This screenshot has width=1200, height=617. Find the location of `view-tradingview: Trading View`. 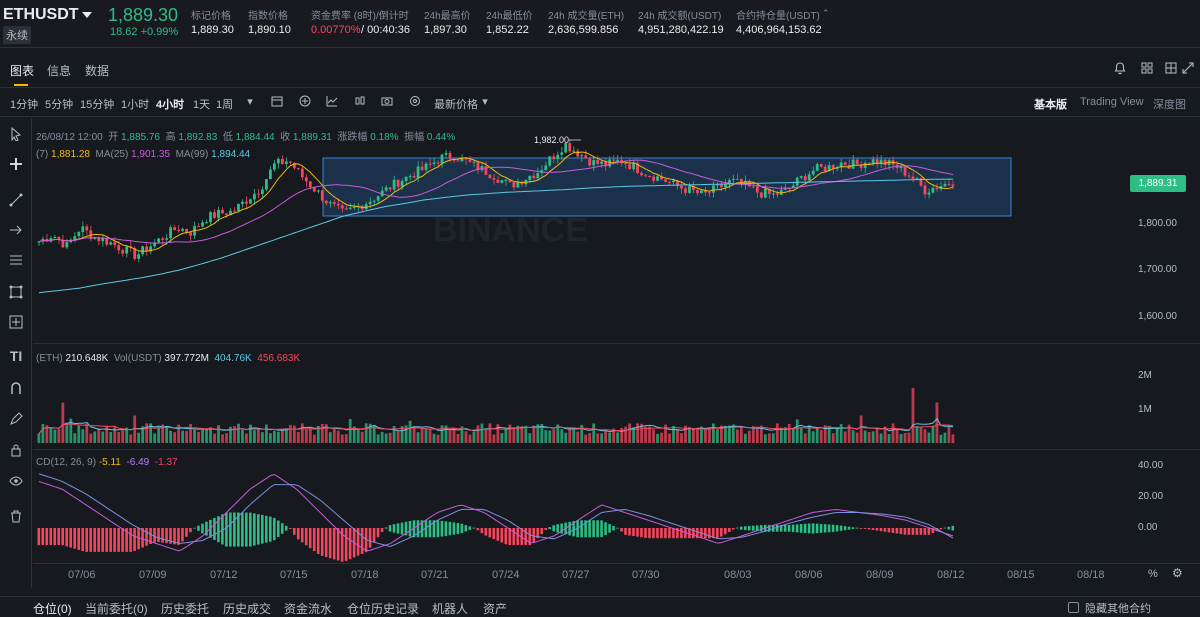

view-tradingview: Trading View is located at coordinates (1112, 102).